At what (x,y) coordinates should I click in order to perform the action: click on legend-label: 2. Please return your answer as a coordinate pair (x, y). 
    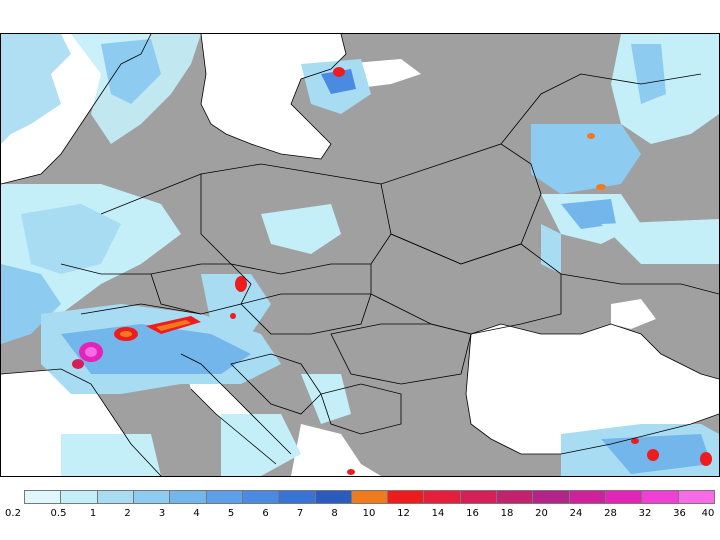
    Looking at the image, I should click on (127, 513).